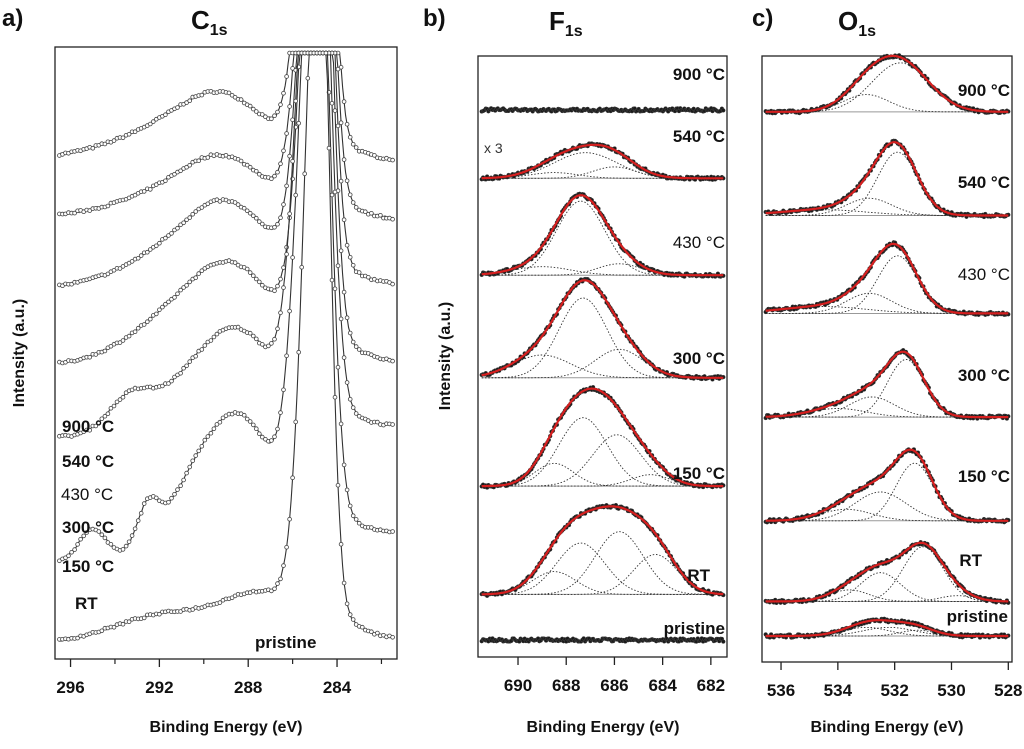 The height and width of the screenshot is (749, 1024). I want to click on panel-label-c: c), so click(762, 18).